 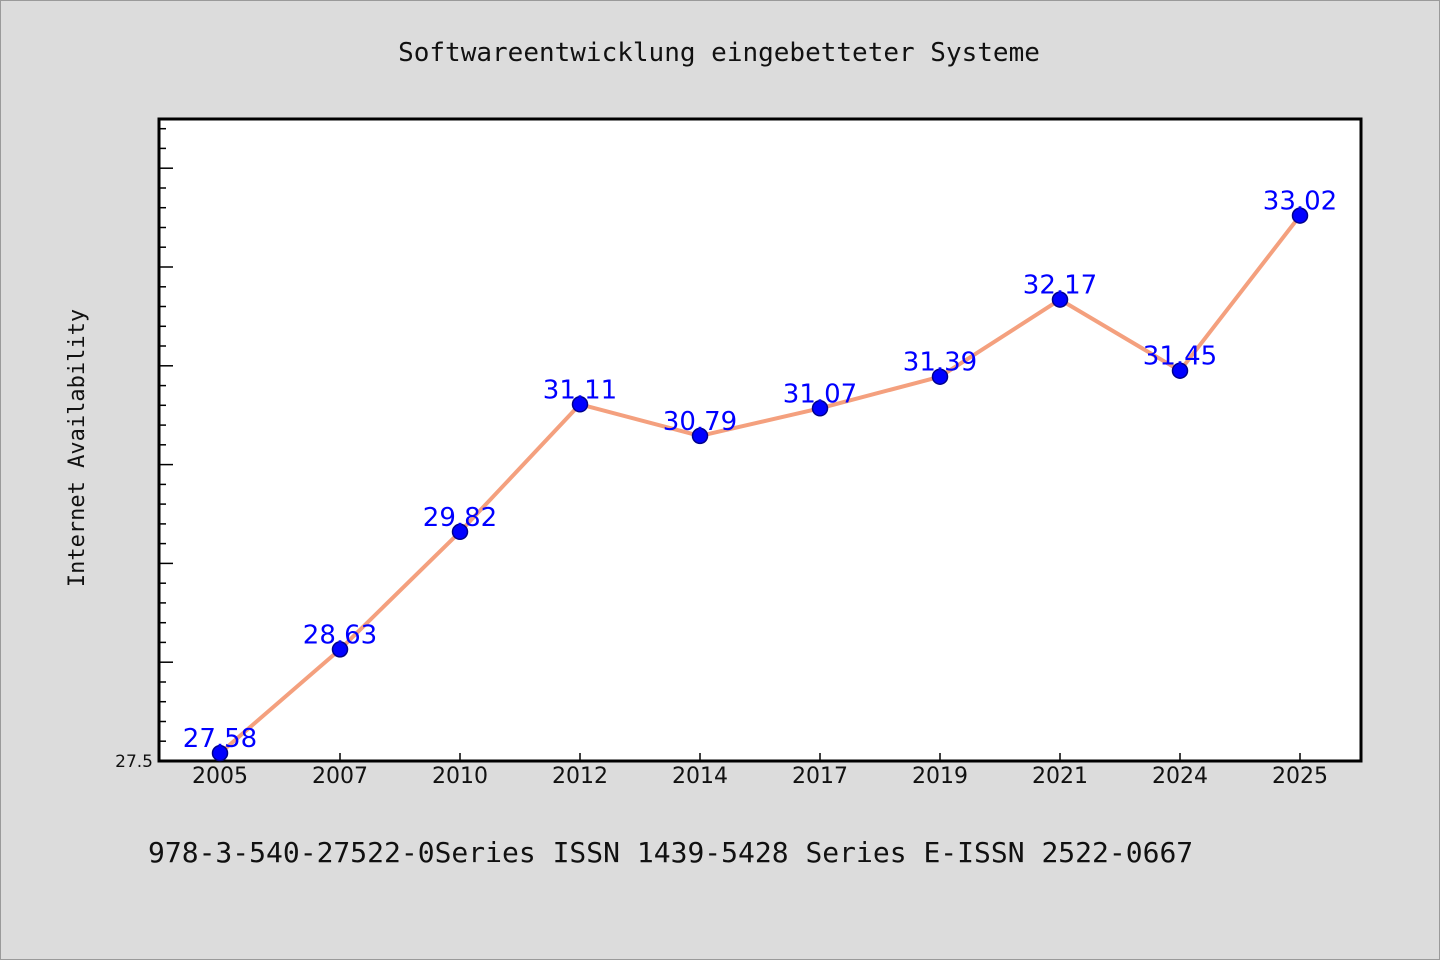 I want to click on data-label: 28.63, so click(x=340, y=635).